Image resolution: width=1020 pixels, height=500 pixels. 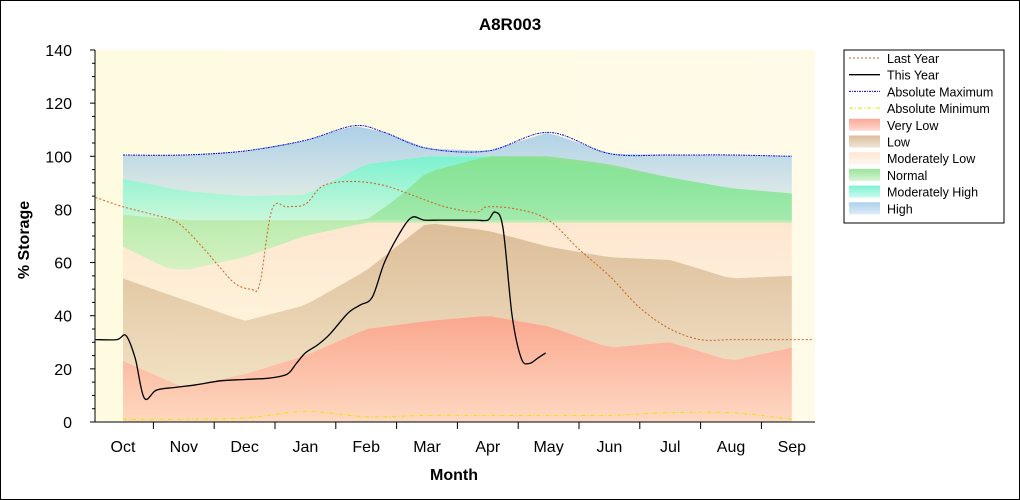 What do you see at coordinates (931, 159) in the screenshot?
I see `legend-label-moderately-low: Moderately Low` at bounding box center [931, 159].